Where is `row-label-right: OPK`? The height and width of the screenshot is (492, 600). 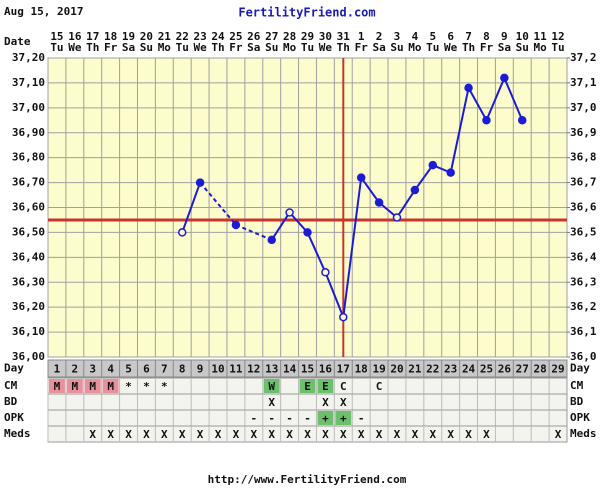 row-label-right: OPK is located at coordinates (580, 417).